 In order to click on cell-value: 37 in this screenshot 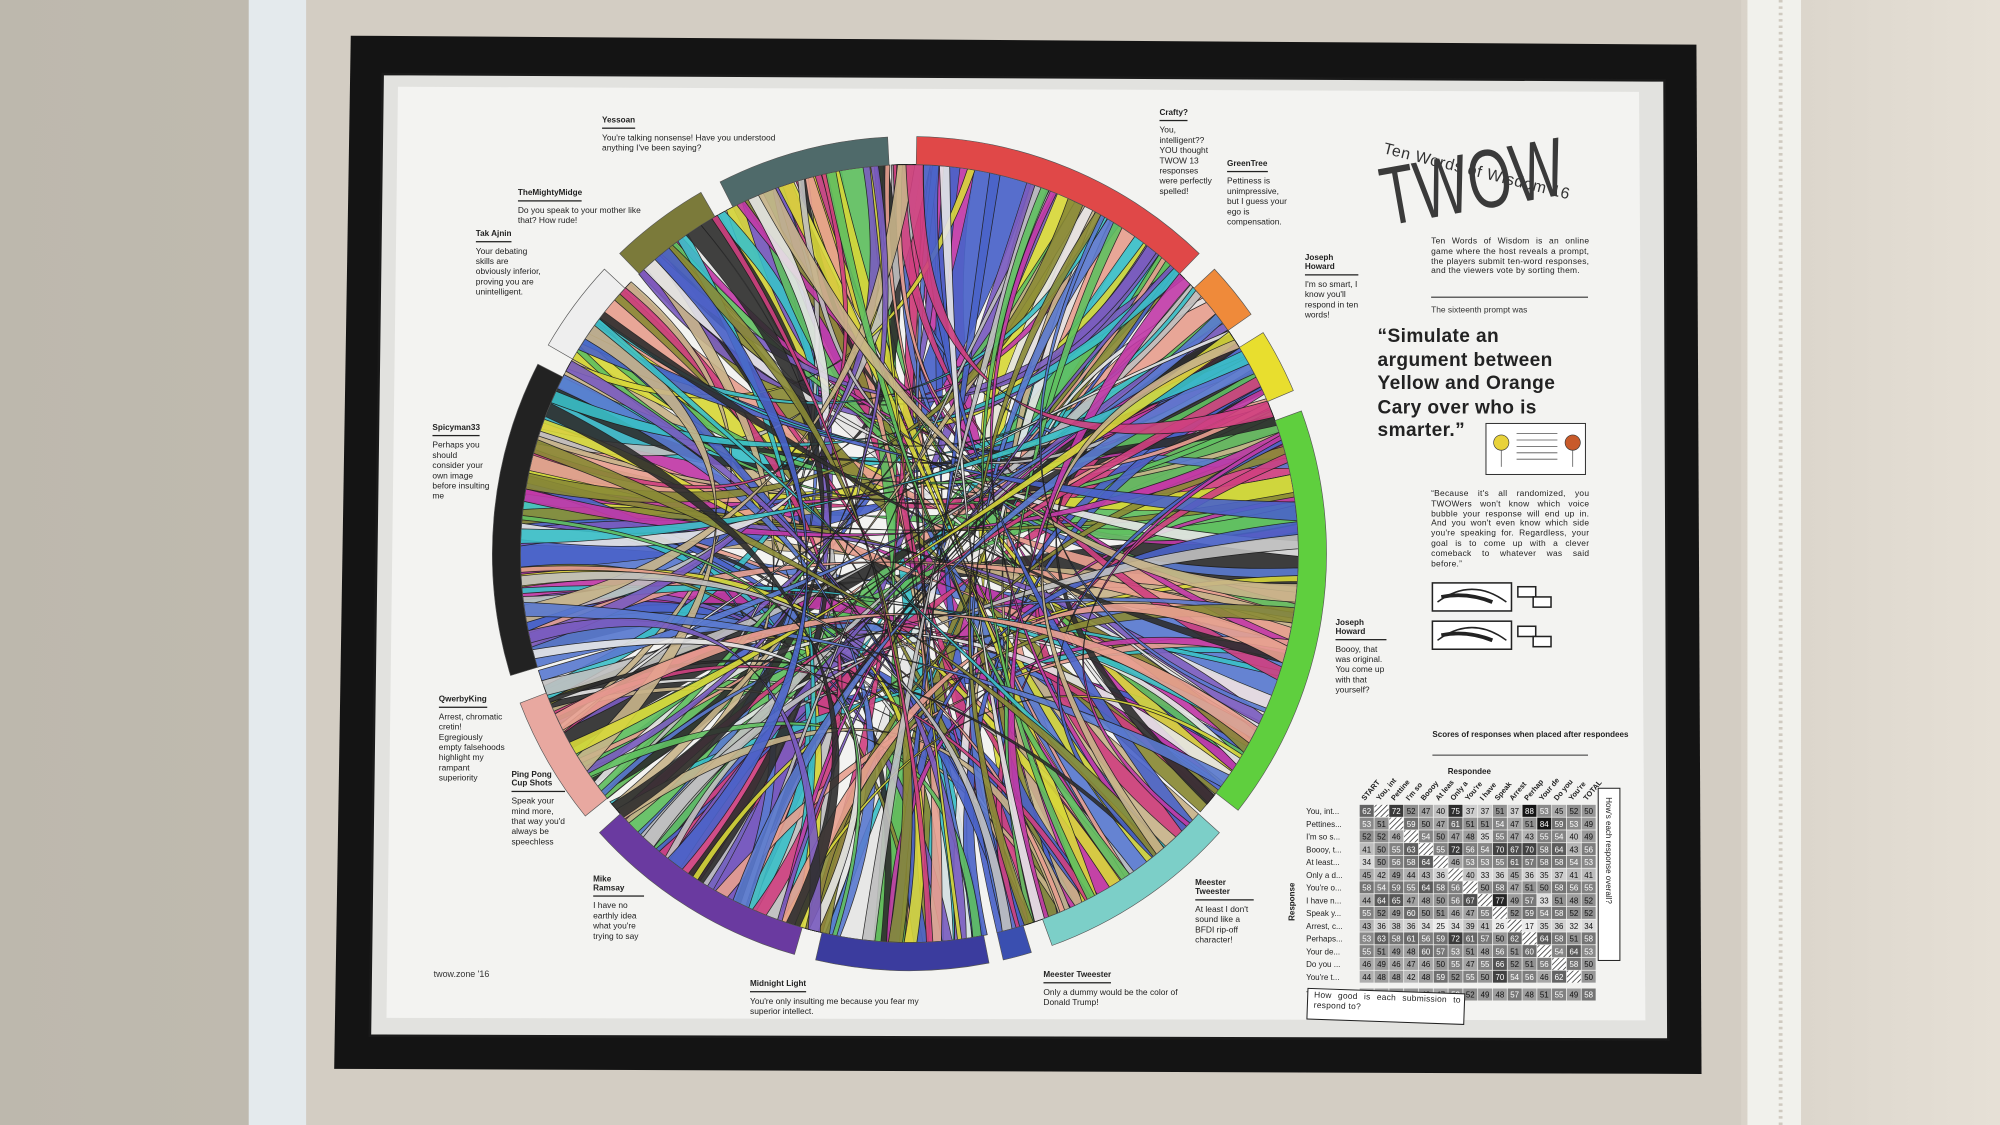, I will do `click(1470, 811)`.